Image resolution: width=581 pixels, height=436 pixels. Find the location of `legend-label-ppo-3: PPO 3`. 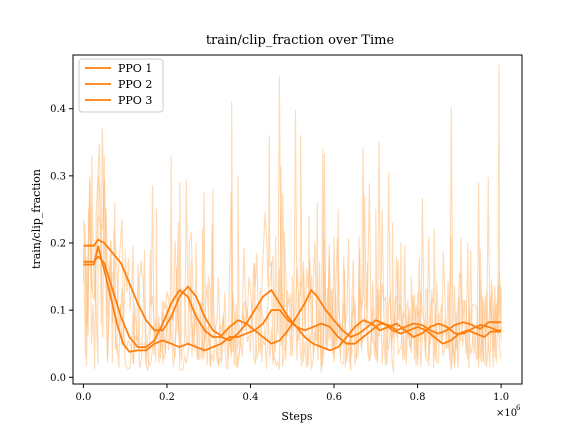

legend-label-ppo-3: PPO 3 is located at coordinates (135, 100).